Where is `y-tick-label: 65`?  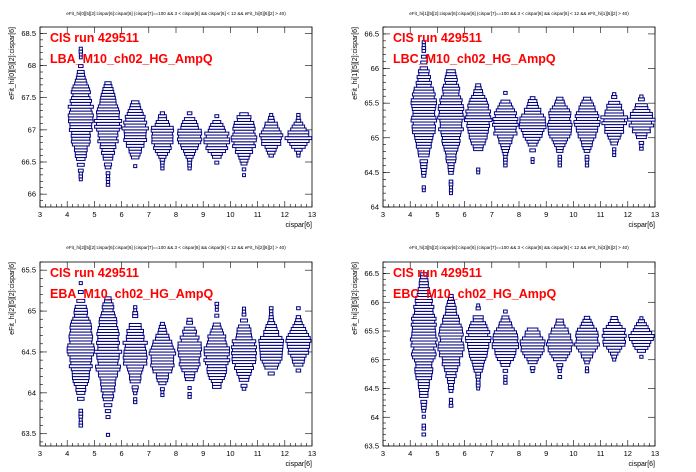 y-tick-label: 65 is located at coordinates (375, 137).